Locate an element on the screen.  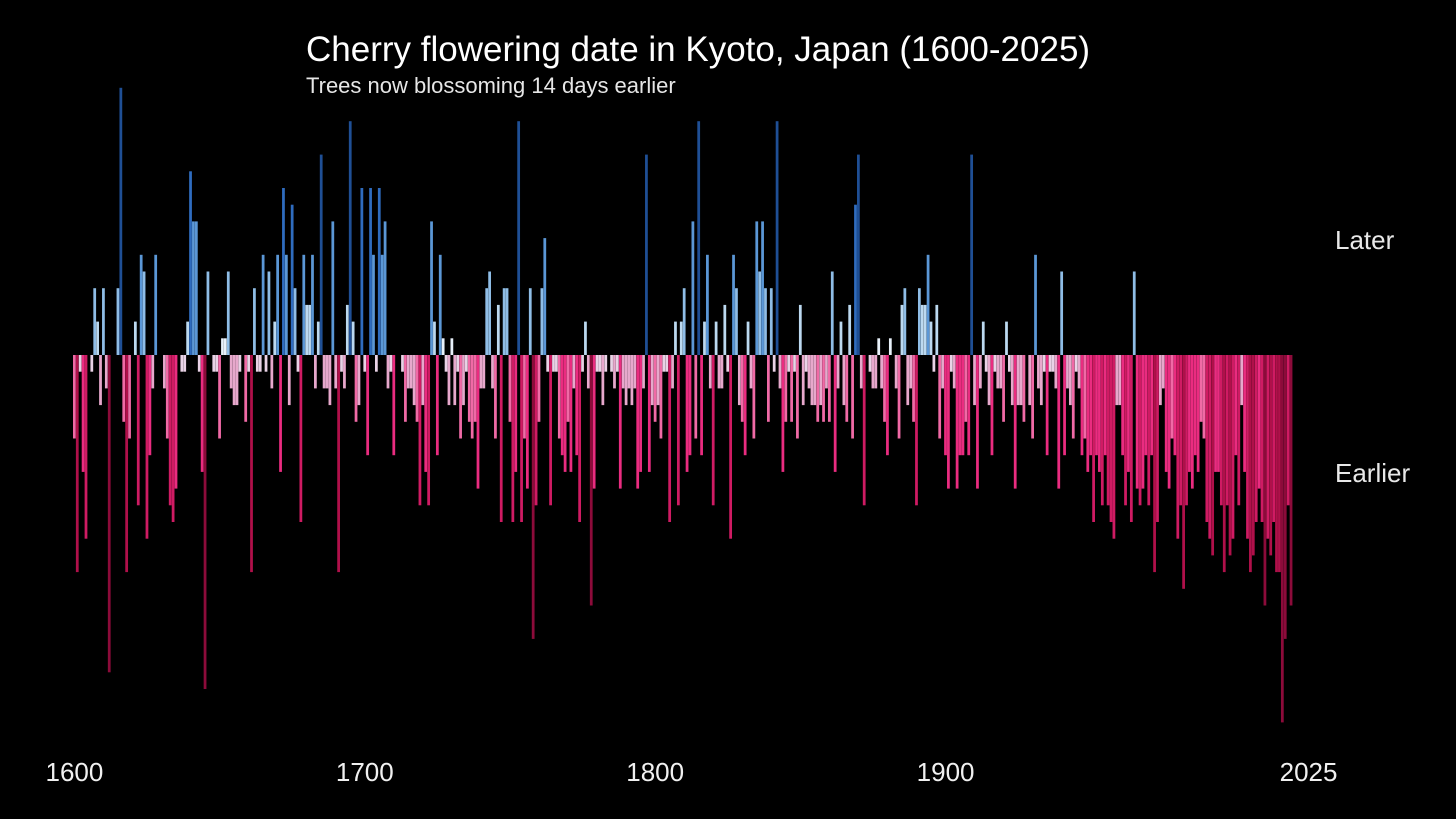
bar-1904 is located at coordinates (957, 422).